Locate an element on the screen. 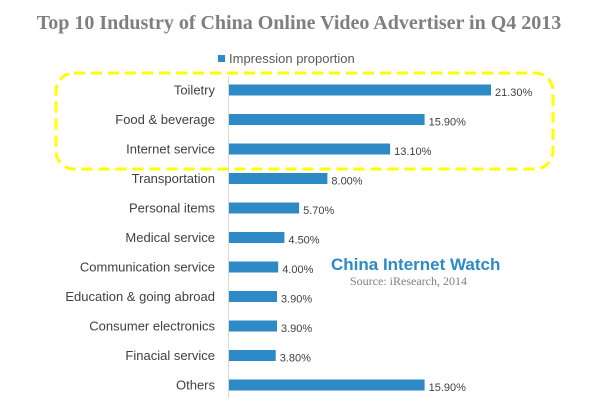 The width and height of the screenshot is (599, 419). legend: Impression proportion is located at coordinates (286, 58).